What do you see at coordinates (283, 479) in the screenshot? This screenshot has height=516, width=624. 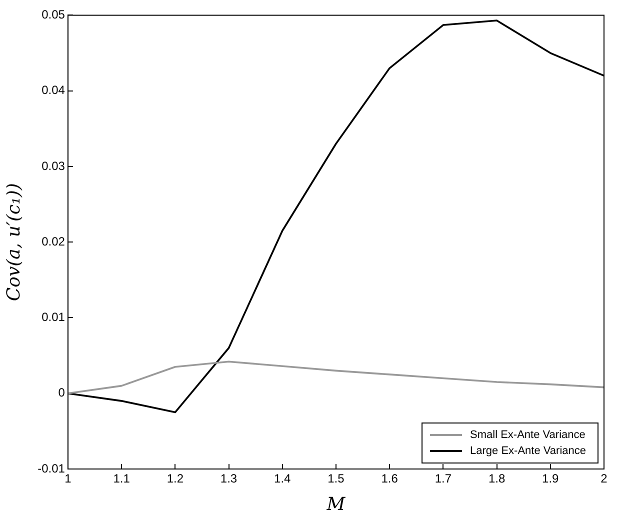 I see `x-tick-label: 1.4` at bounding box center [283, 479].